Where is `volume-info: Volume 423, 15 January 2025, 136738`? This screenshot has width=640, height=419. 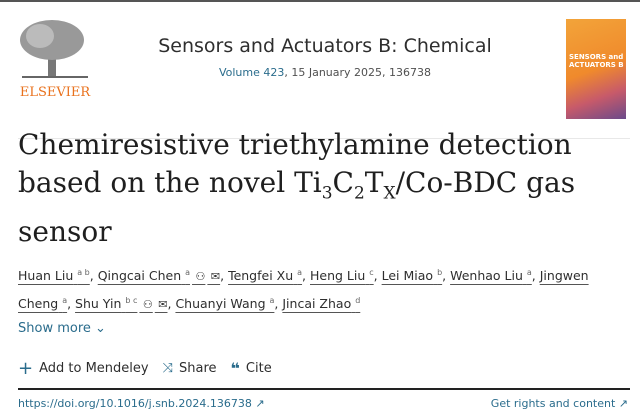 volume-info: Volume 423, 15 January 2025, 136738 is located at coordinates (325, 72).